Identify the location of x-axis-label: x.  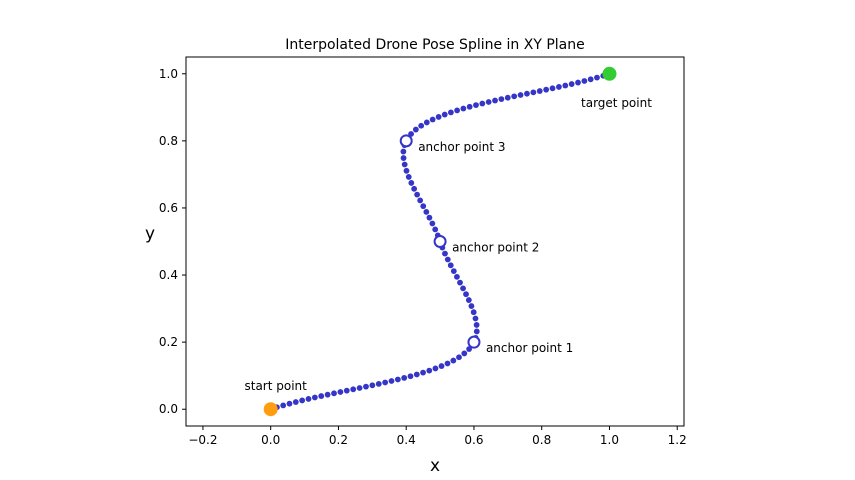
(435, 466).